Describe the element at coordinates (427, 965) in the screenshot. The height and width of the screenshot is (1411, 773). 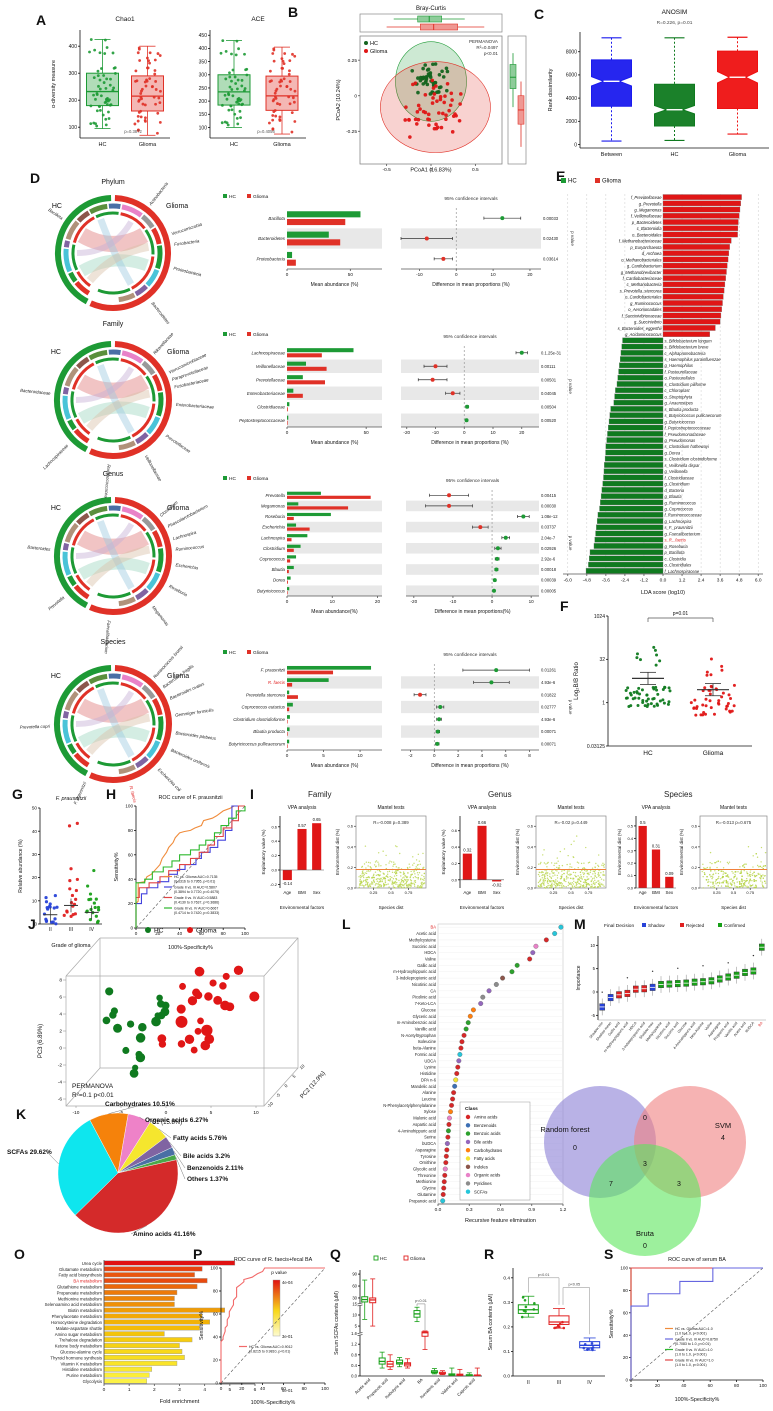
I see `svg-text: Gallic acid` at that location.